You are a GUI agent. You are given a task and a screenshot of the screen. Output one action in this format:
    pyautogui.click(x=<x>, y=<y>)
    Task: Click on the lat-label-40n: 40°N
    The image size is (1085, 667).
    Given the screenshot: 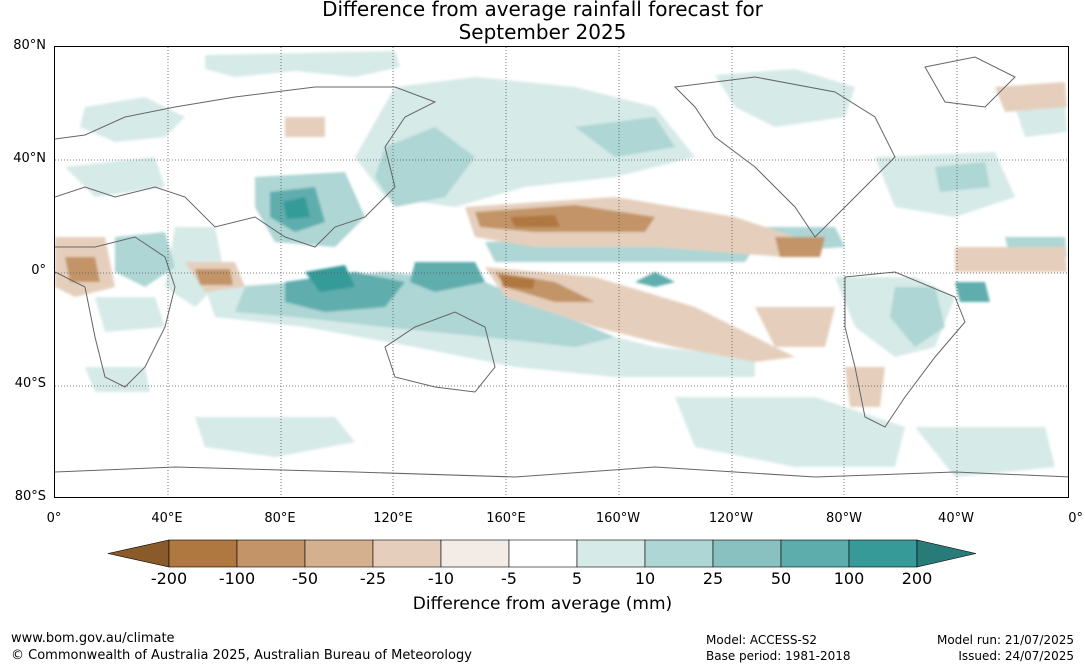 What is the action you would take?
    pyautogui.click(x=29, y=158)
    